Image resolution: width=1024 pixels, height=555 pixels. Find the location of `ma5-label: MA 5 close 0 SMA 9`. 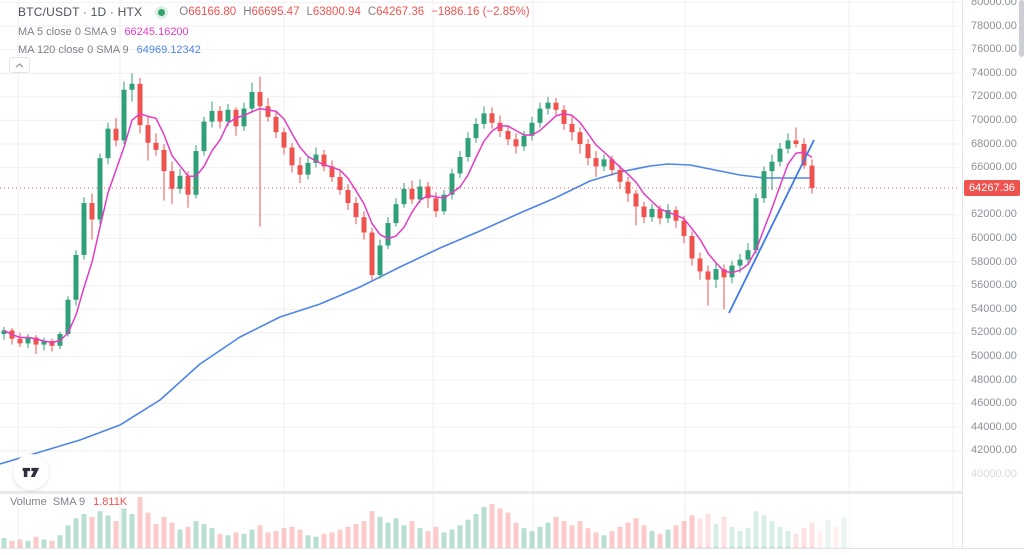

ma5-label: MA 5 close 0 SMA 9 is located at coordinates (67, 32).